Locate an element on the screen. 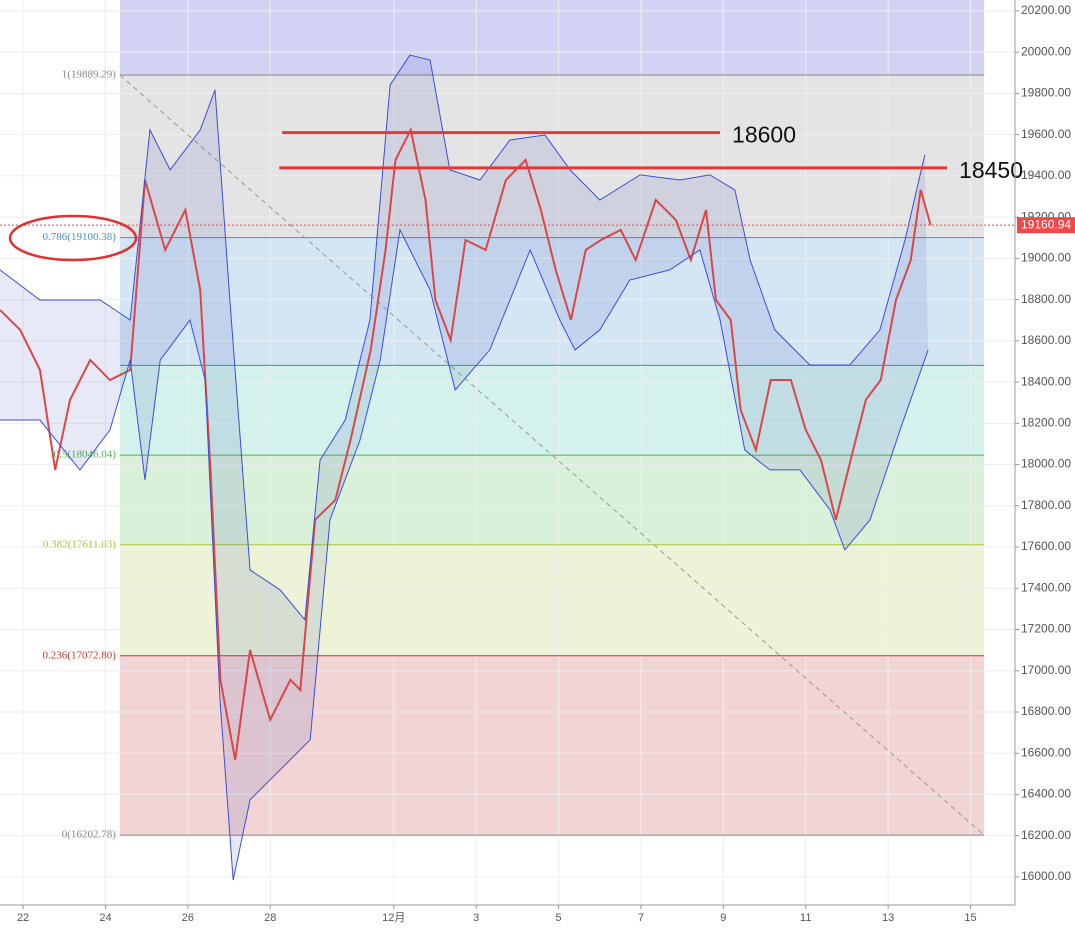  fib-label: 0.236(17072.80) is located at coordinates (80, 655).